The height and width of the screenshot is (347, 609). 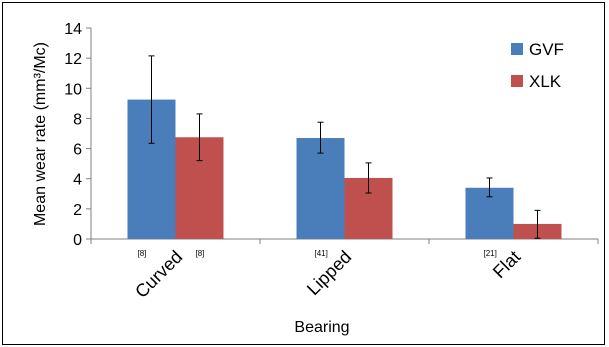 What do you see at coordinates (40, 134) in the screenshot?
I see `y-axis-label: Mean wear rate (mm³/Mc)` at bounding box center [40, 134].